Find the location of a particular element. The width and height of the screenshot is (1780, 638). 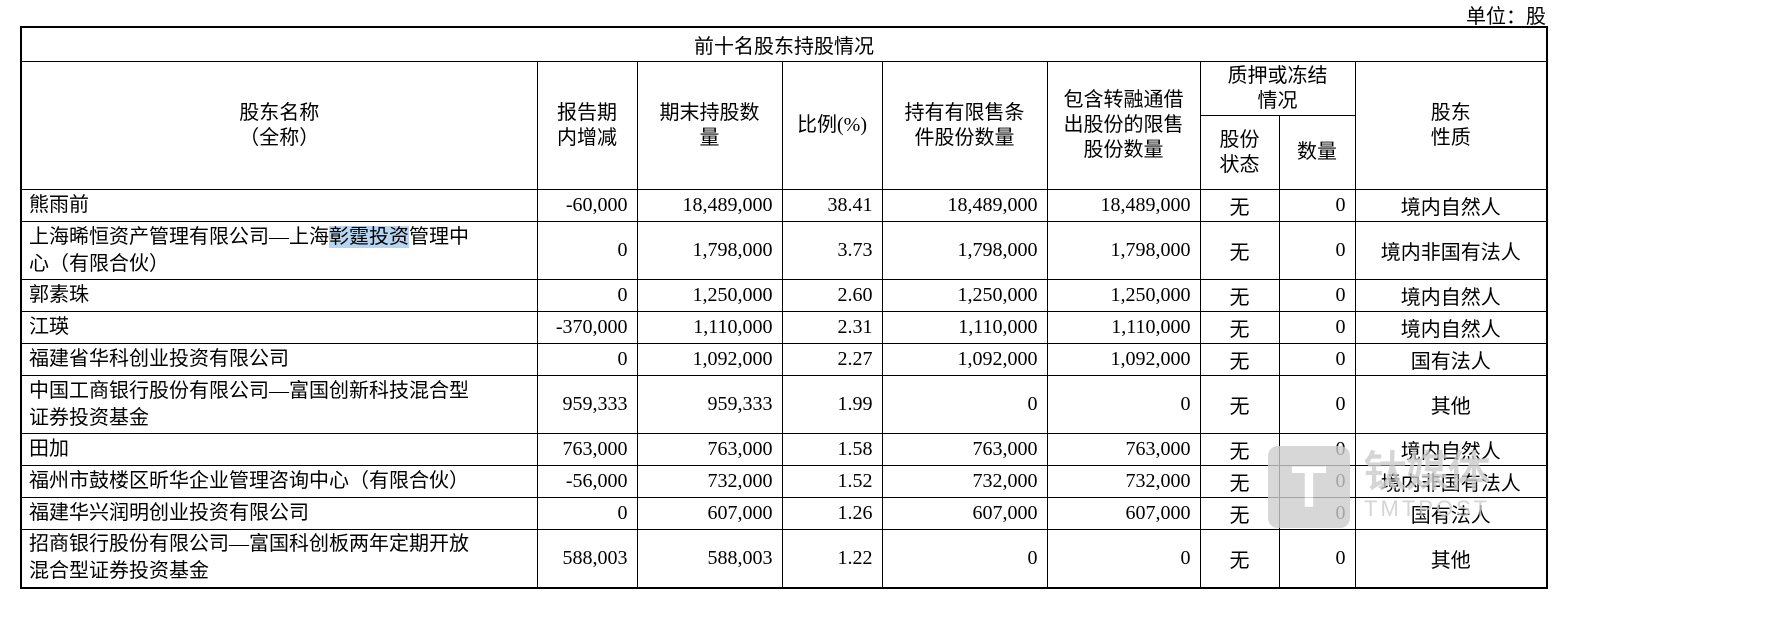

cell-shareholder-name: 福州市鼓楼区昕华企业管理咨询中心（有限合伙） is located at coordinates (279, 481).